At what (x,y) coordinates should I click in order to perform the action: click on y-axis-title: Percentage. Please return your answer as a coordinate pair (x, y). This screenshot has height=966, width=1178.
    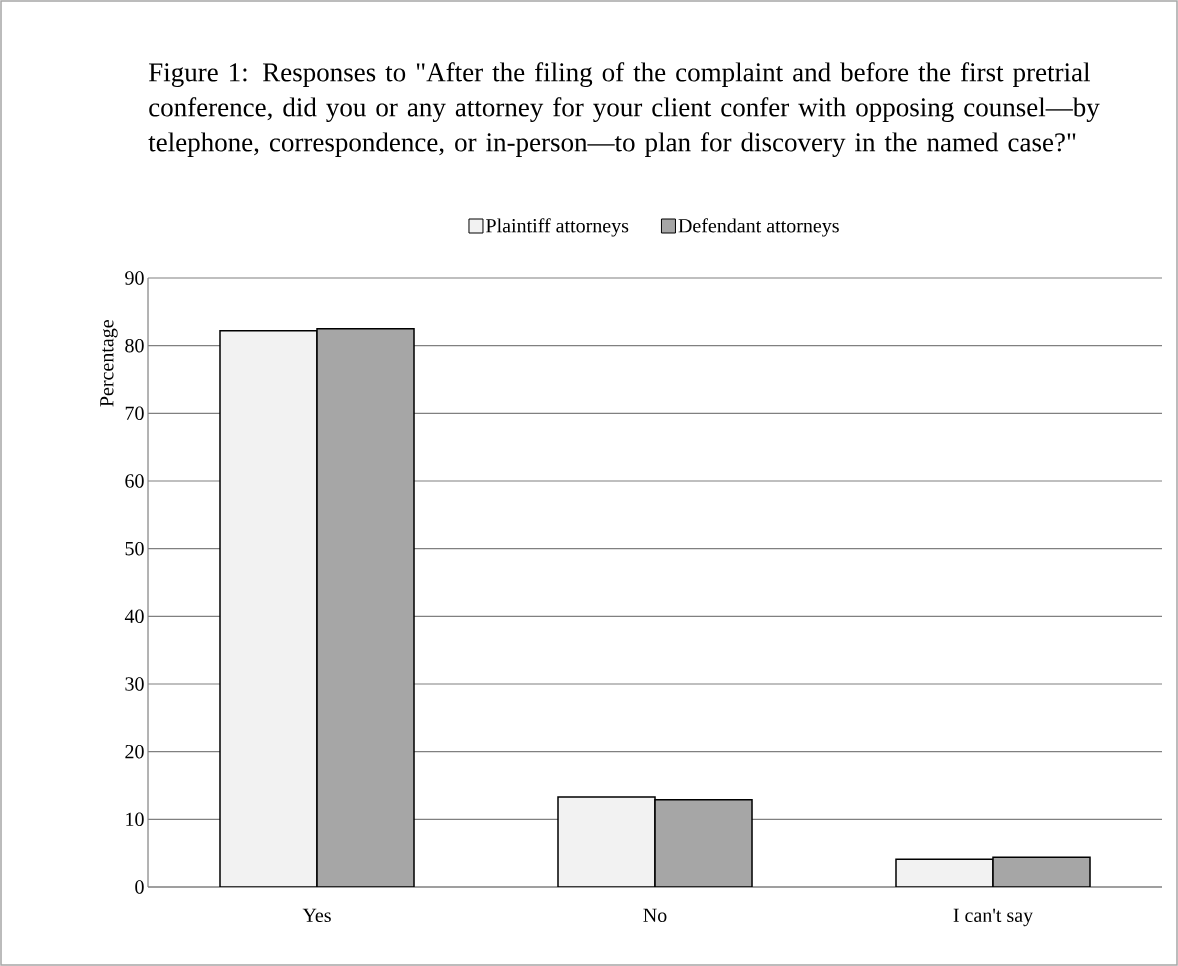
    Looking at the image, I should click on (109, 363).